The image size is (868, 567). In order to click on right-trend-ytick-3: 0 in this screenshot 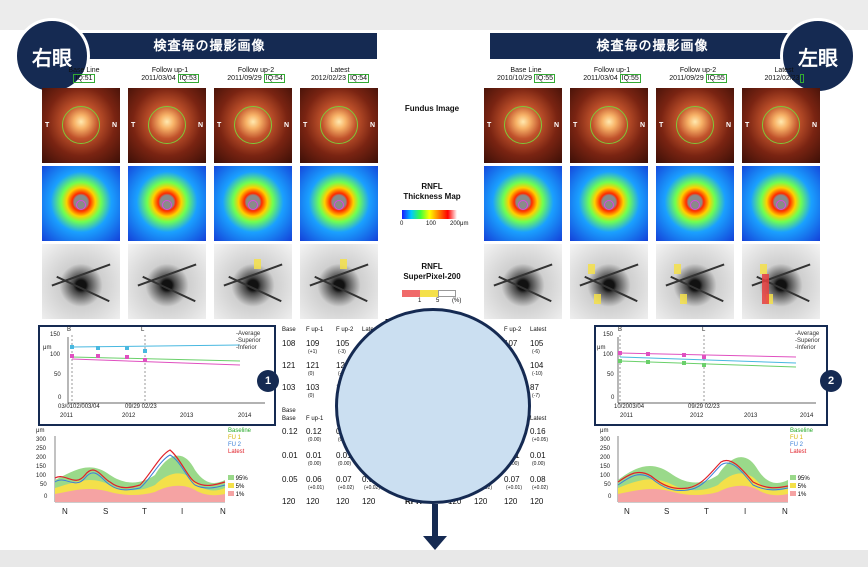, I will do `click(60, 398)`.